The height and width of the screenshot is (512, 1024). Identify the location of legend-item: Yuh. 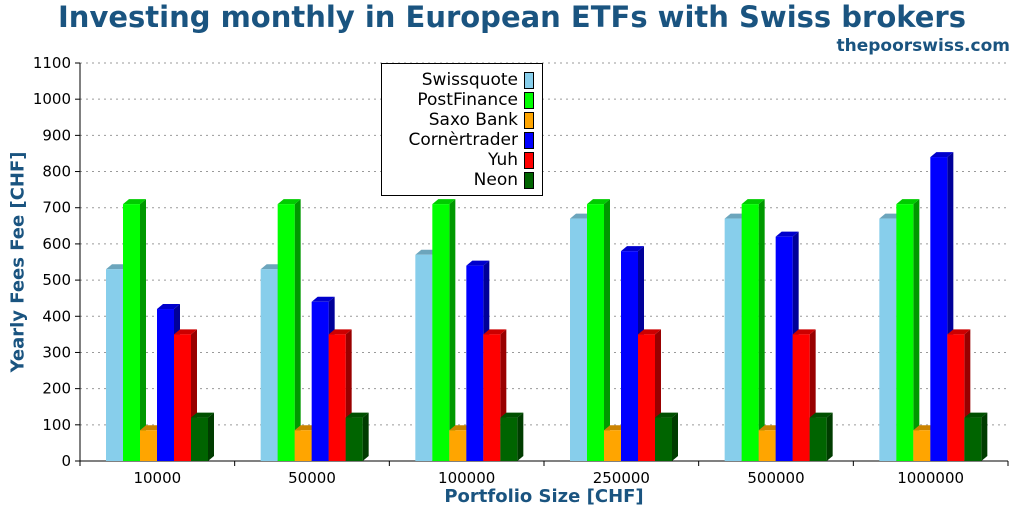
(511, 160).